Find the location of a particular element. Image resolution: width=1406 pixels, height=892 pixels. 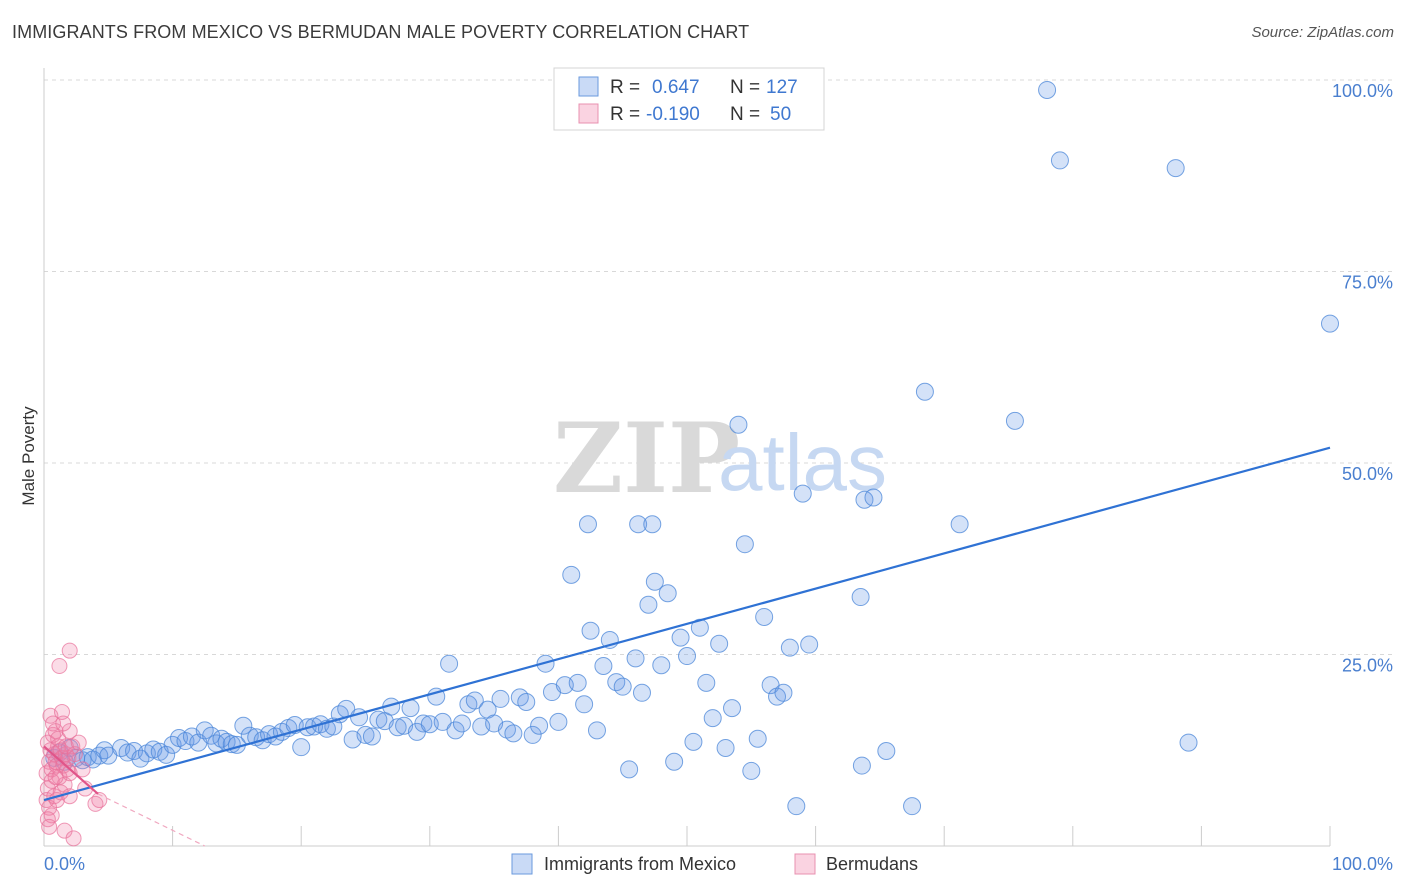

watermark: ZIP atlas is located at coordinates (720, 458).